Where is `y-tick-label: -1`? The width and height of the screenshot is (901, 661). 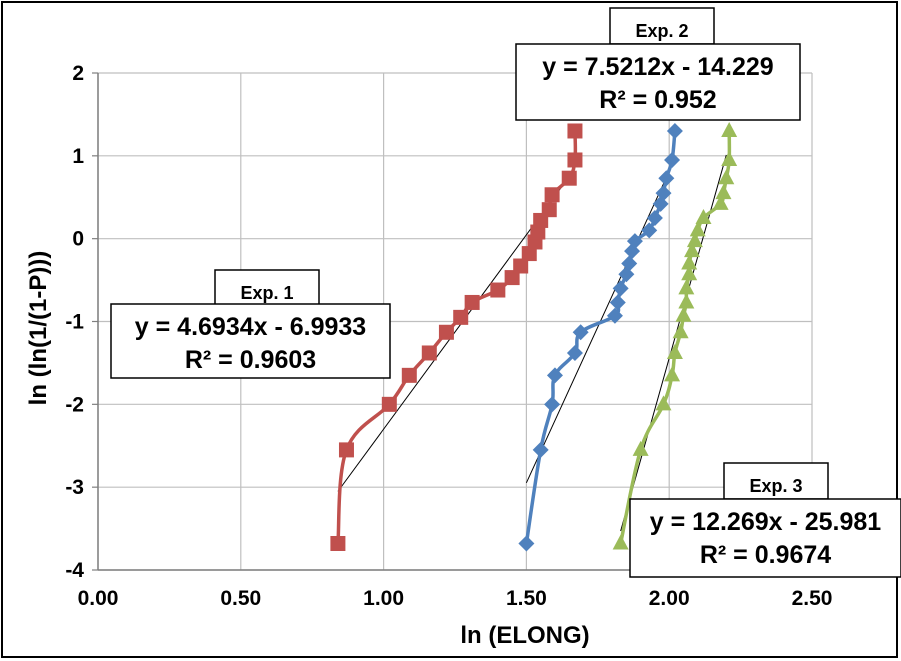
y-tick-label: -1 is located at coordinates (74, 322).